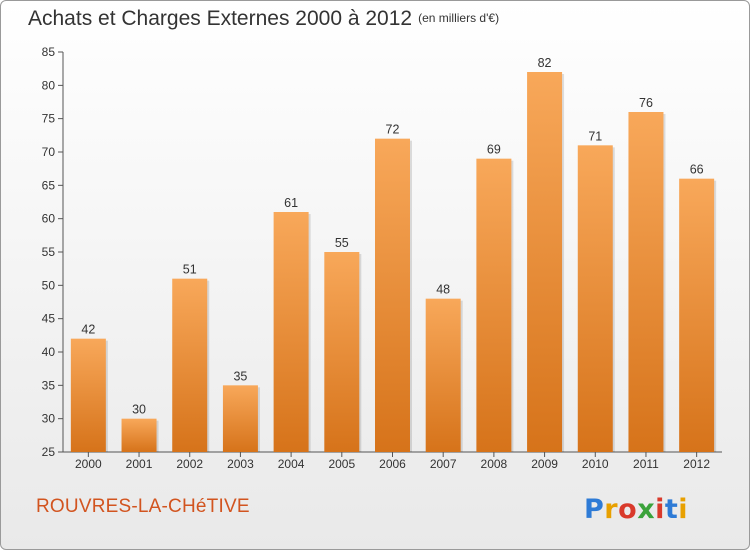 The height and width of the screenshot is (550, 750). Describe the element at coordinates (443, 464) in the screenshot. I see `x-tick-label: 2007` at that location.